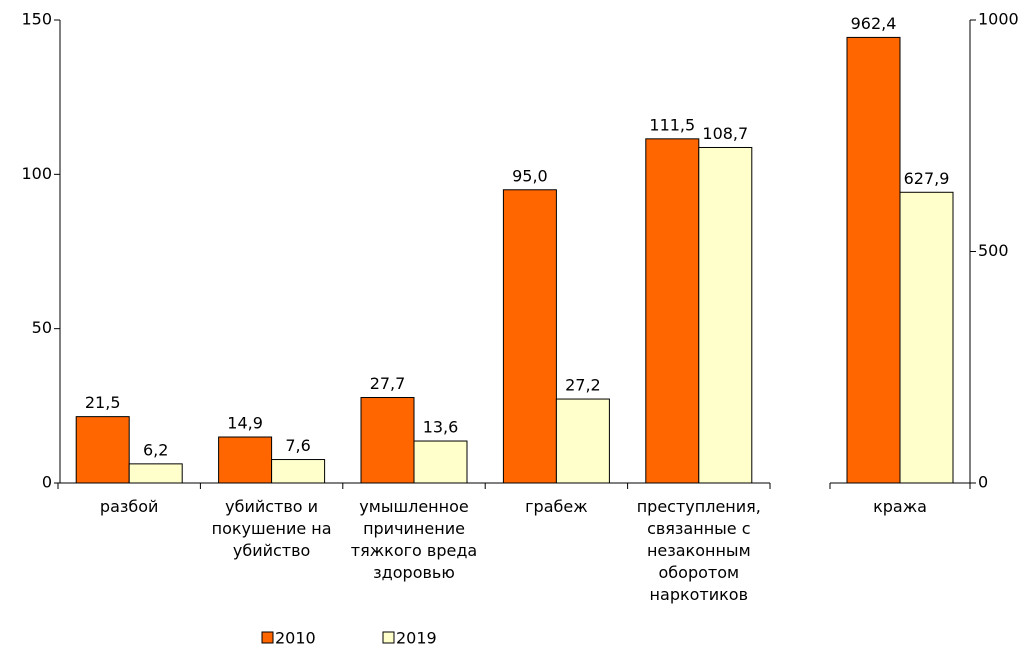 The height and width of the screenshot is (650, 1030). I want to click on legend-label: 2019, so click(416, 638).